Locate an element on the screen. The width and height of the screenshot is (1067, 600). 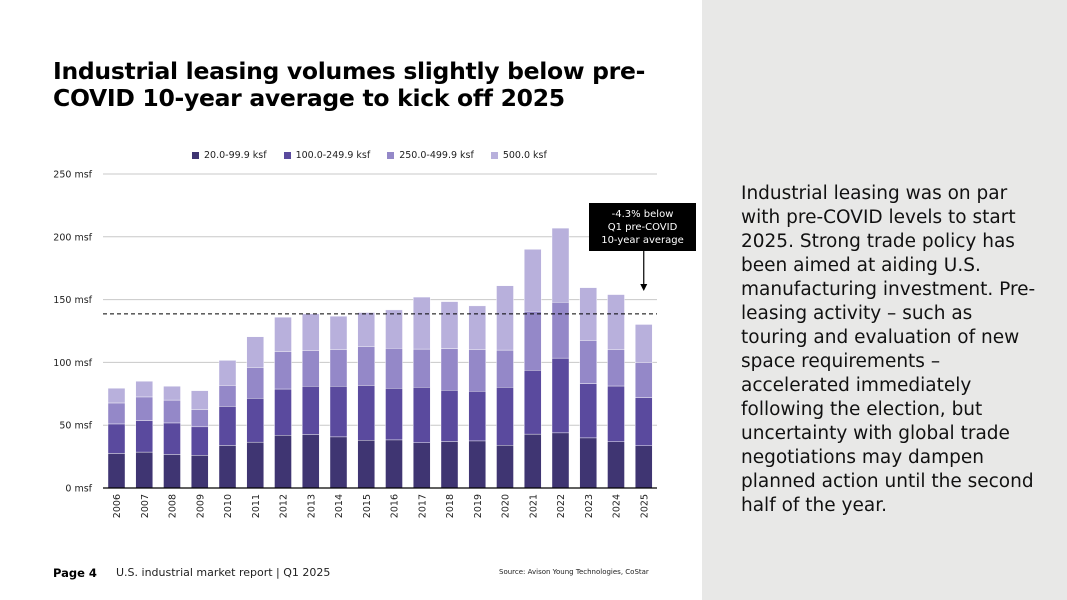
x-tick-label: 2017 is located at coordinates (422, 506).